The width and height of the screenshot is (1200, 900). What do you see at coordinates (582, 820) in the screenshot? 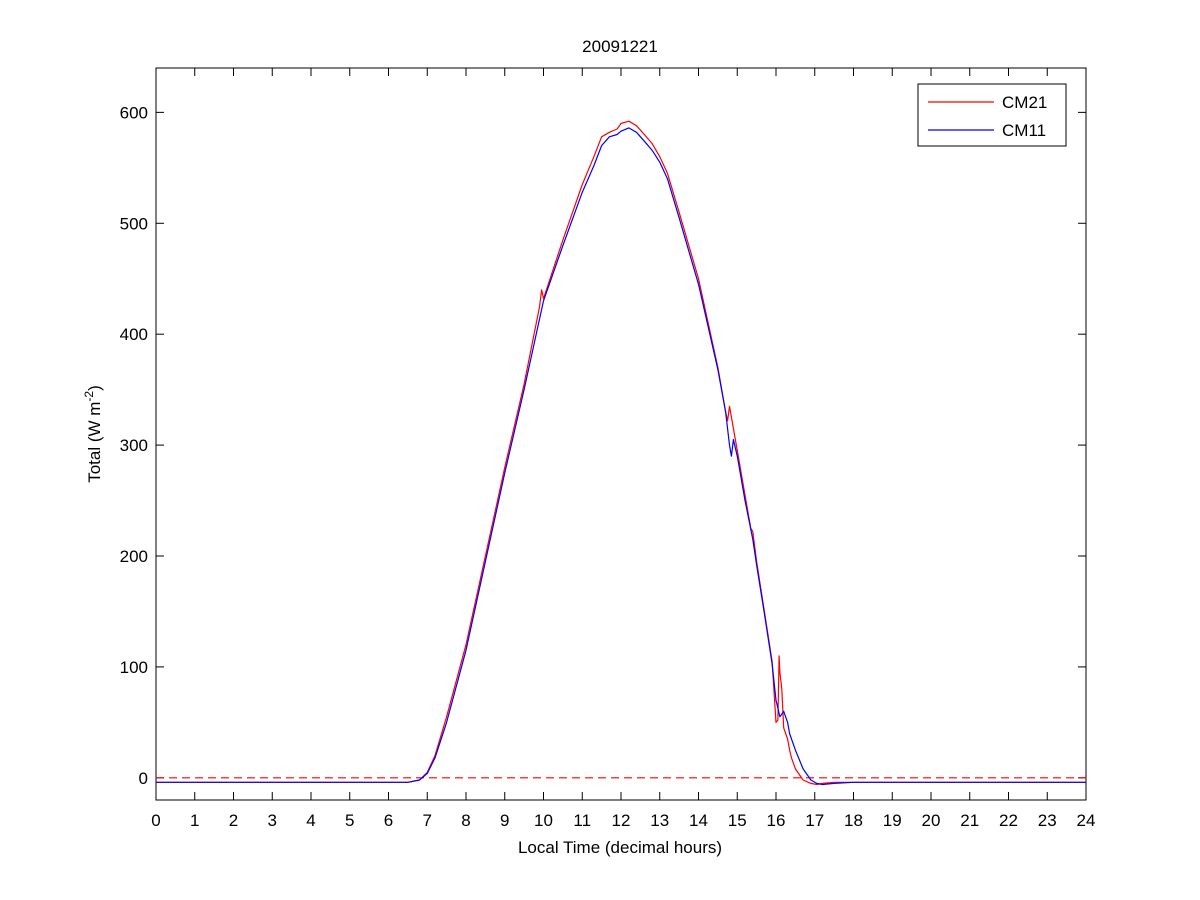
I see `x-tick-label: 11` at bounding box center [582, 820].